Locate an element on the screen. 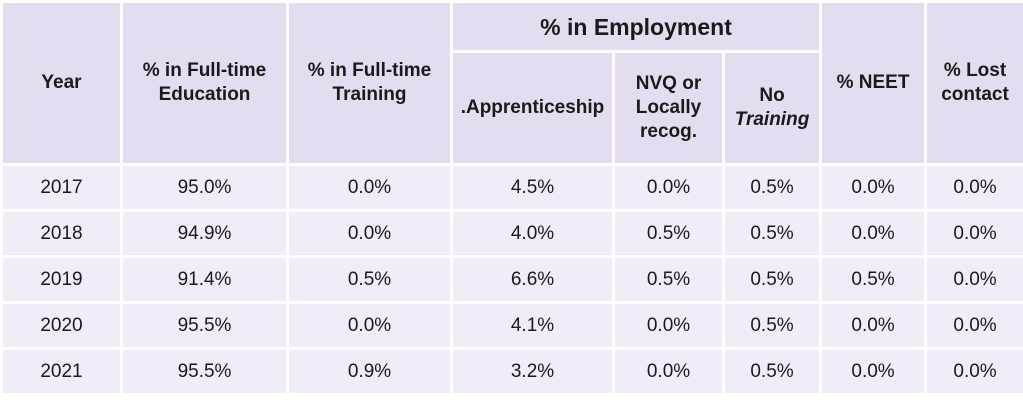 The image size is (1023, 405). table-row: 2017 95.0% 0.0% 4.5% 0.0% 0.5% 0.0% 0.0% is located at coordinates (511, 187).